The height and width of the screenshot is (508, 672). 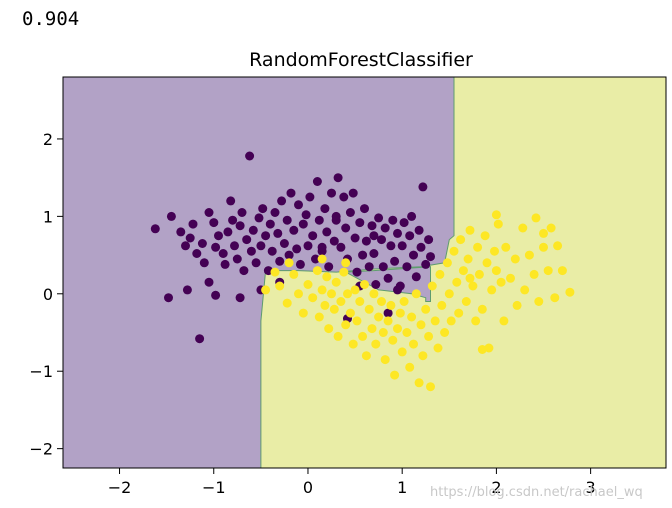 I want to click on y-tick-label: 1, so click(x=48, y=216).